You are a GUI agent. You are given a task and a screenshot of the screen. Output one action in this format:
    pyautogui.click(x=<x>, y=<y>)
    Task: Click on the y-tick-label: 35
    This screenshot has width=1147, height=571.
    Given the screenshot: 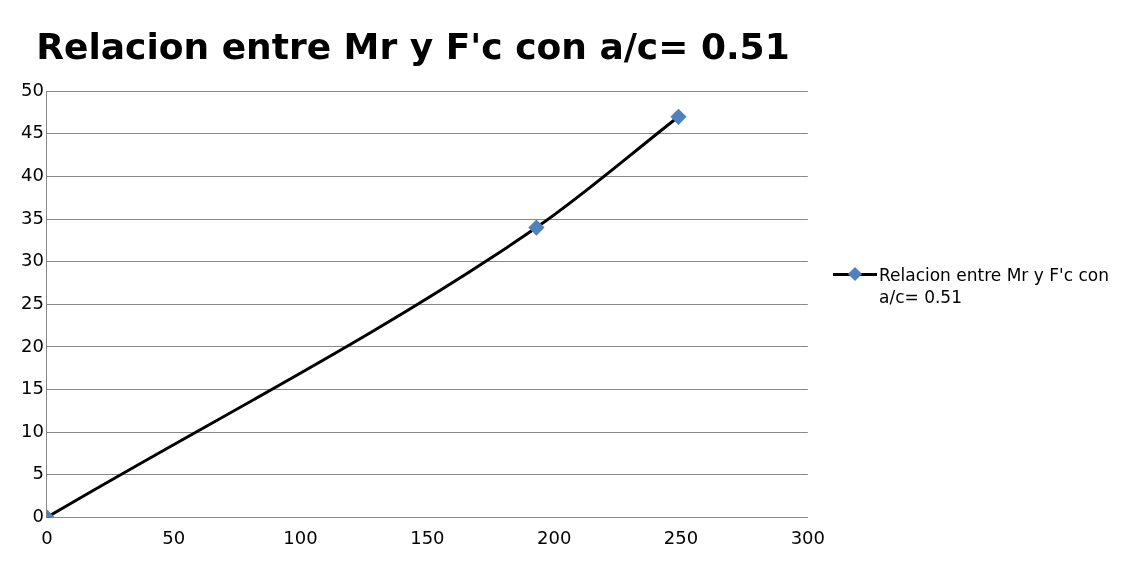 What is the action you would take?
    pyautogui.click(x=32, y=217)
    